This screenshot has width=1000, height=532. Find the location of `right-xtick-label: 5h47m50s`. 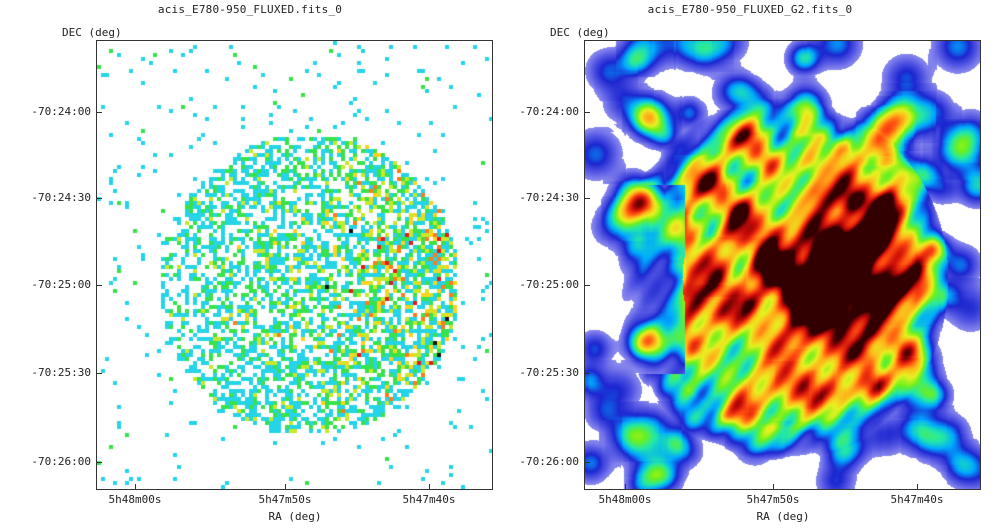

right-xtick-label: 5h47m50s is located at coordinates (773, 499).